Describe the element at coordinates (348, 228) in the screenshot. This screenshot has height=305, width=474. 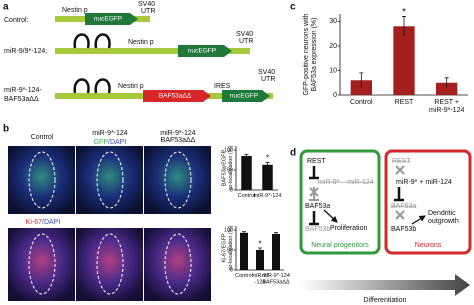
I see `node: Proliferation` at that location.